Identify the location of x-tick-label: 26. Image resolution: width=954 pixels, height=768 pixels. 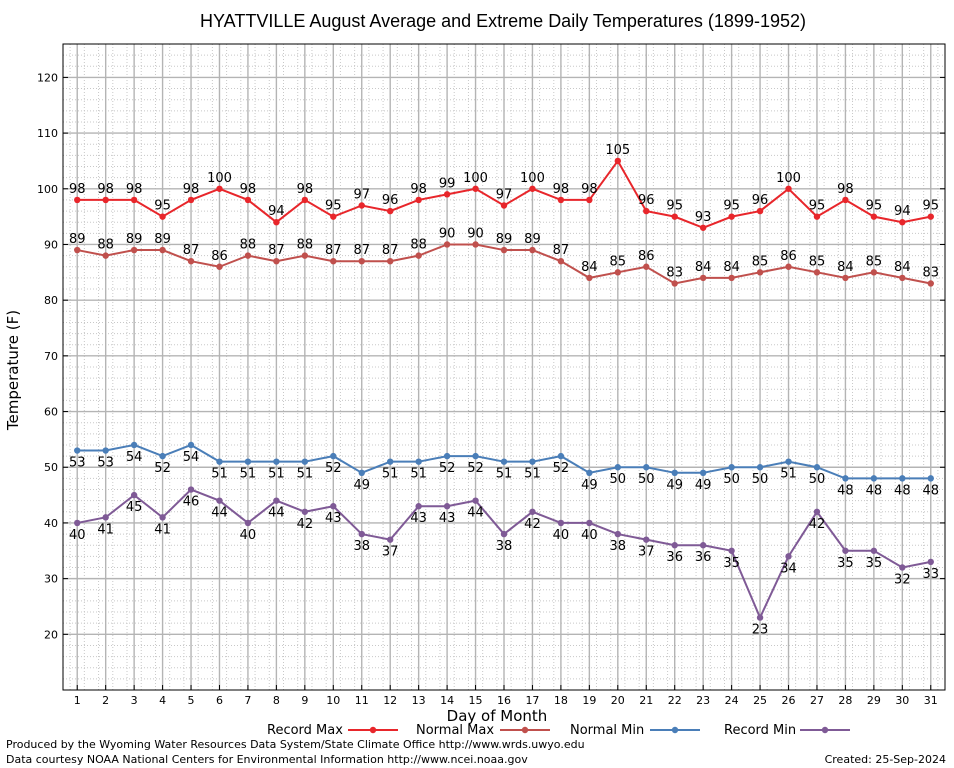
(789, 700).